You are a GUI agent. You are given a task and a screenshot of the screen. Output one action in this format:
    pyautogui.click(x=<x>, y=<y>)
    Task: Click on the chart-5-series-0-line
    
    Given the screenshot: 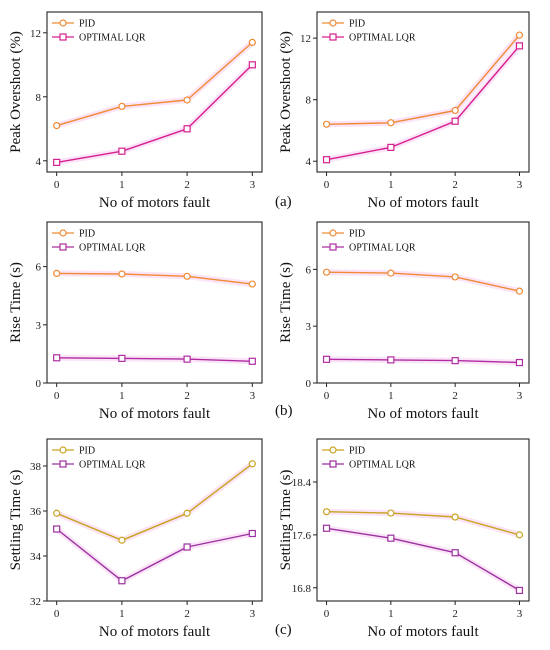 What is the action you would take?
    pyautogui.click(x=423, y=523)
    